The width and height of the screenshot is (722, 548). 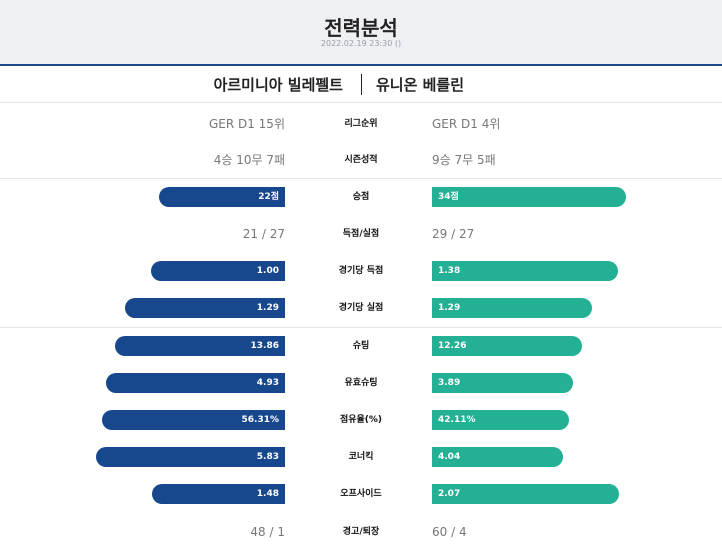 I want to click on stat-row-possession: 56.31% 점유율(%) 42.11%, so click(x=361, y=420).